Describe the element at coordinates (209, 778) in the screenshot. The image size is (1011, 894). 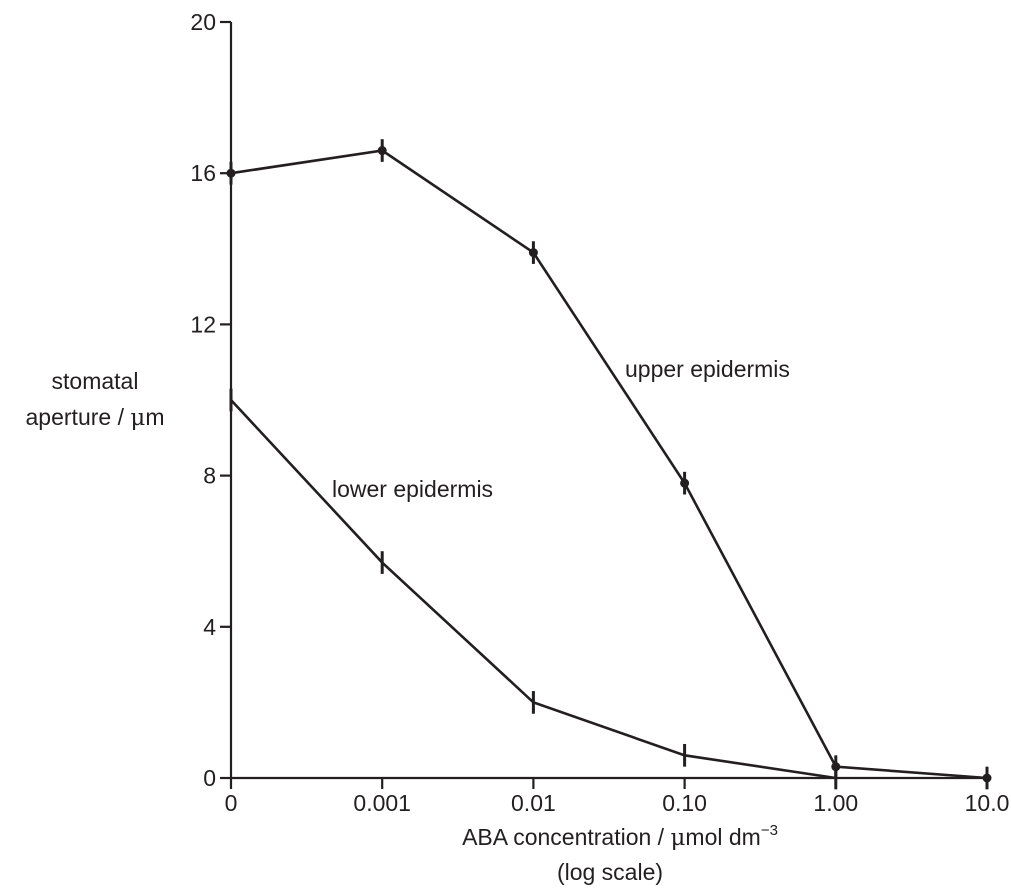
I see `y-tick-label: 0` at that location.